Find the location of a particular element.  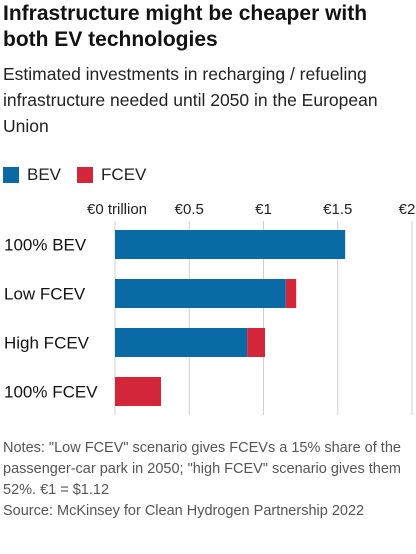

tick-label: €1 is located at coordinates (263, 209).